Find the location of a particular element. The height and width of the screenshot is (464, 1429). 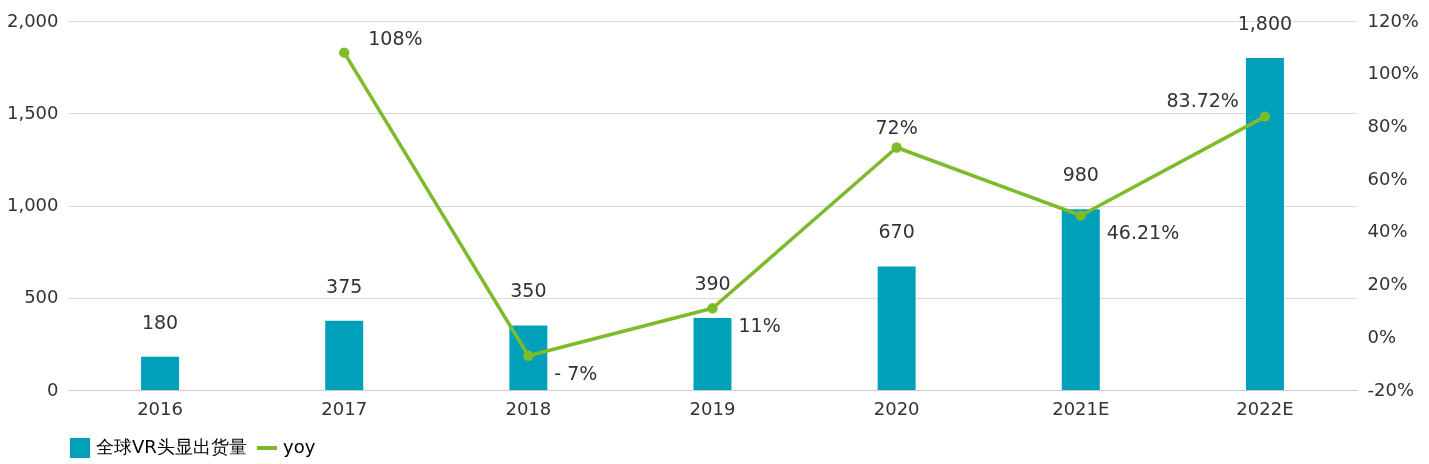

data-label: 72% is located at coordinates (896, 126).